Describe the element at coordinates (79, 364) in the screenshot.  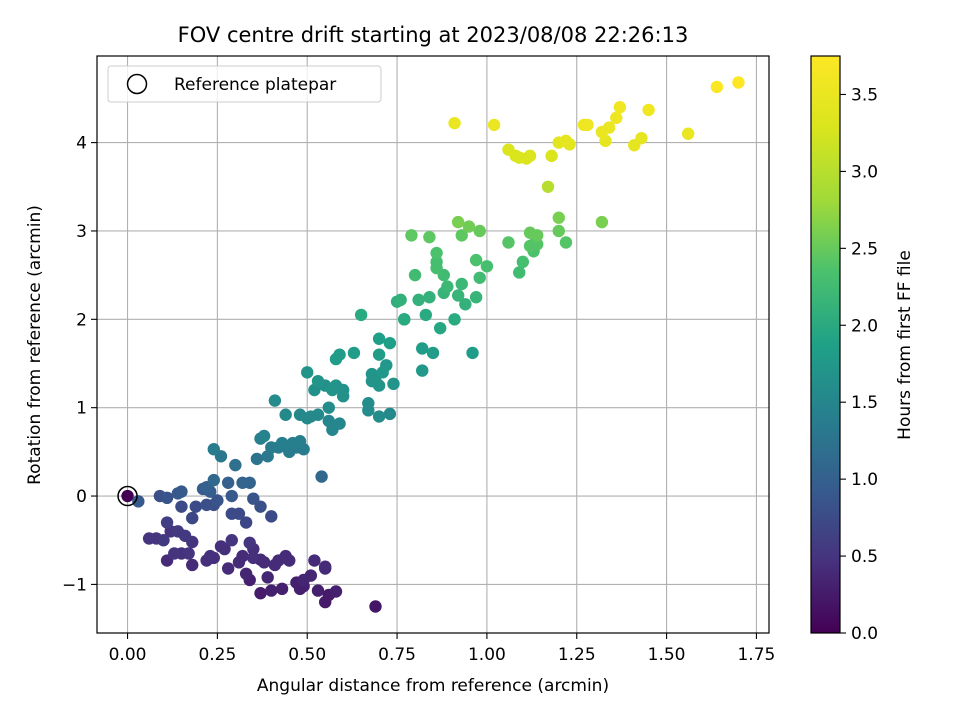
I see `y-axis-ticks: −1 0 1 2 3 4` at that location.